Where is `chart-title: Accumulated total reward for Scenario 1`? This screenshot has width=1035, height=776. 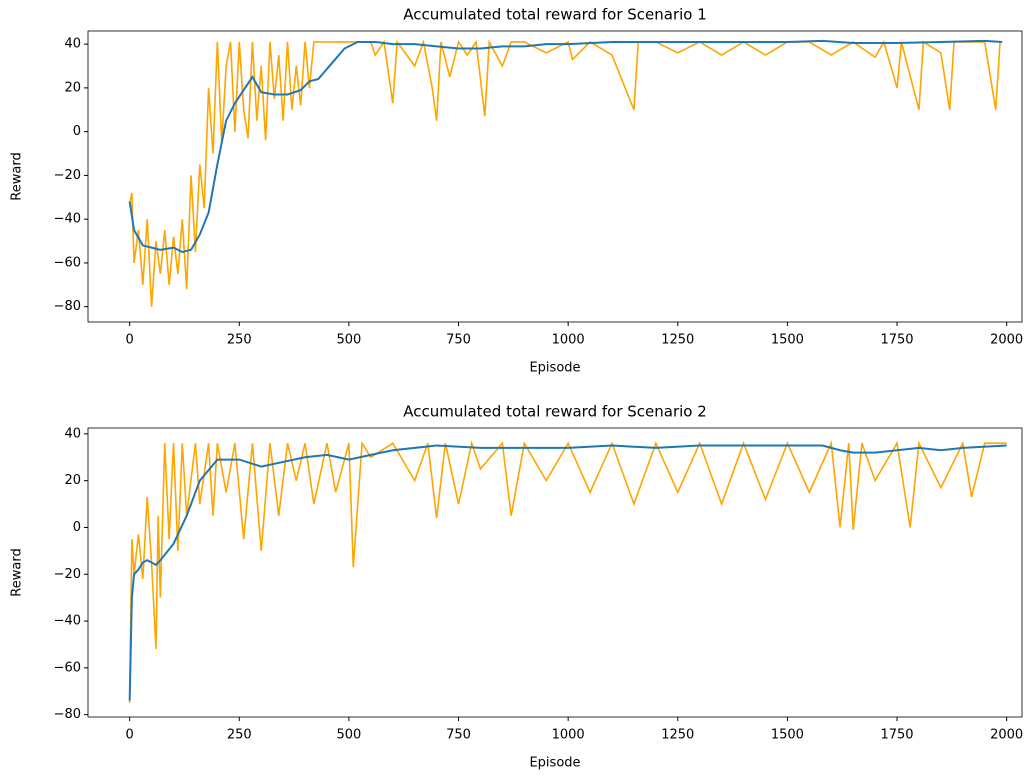 chart-title: Accumulated total reward for Scenario 1 is located at coordinates (555, 15).